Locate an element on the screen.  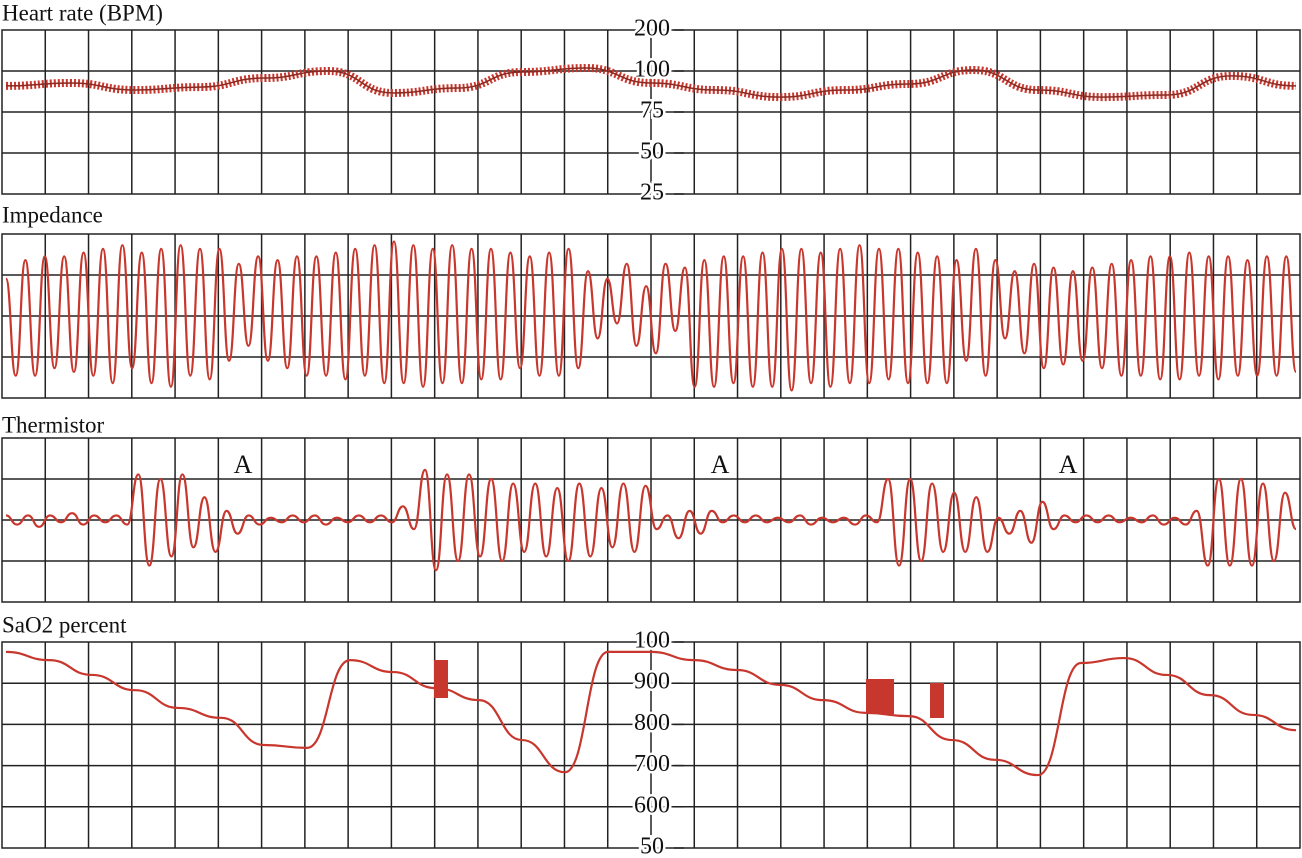
y-tick-label: 75 is located at coordinates (652, 111).